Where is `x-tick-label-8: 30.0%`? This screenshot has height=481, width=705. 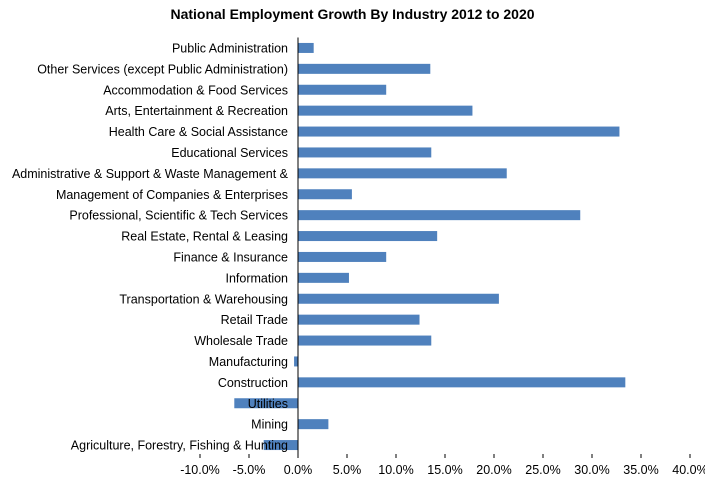 x-tick-label-8: 30.0% is located at coordinates (591, 470).